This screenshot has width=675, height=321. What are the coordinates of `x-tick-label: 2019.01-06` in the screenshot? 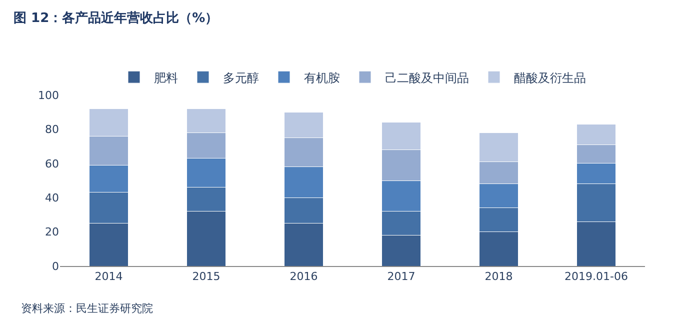 It's located at (596, 277).